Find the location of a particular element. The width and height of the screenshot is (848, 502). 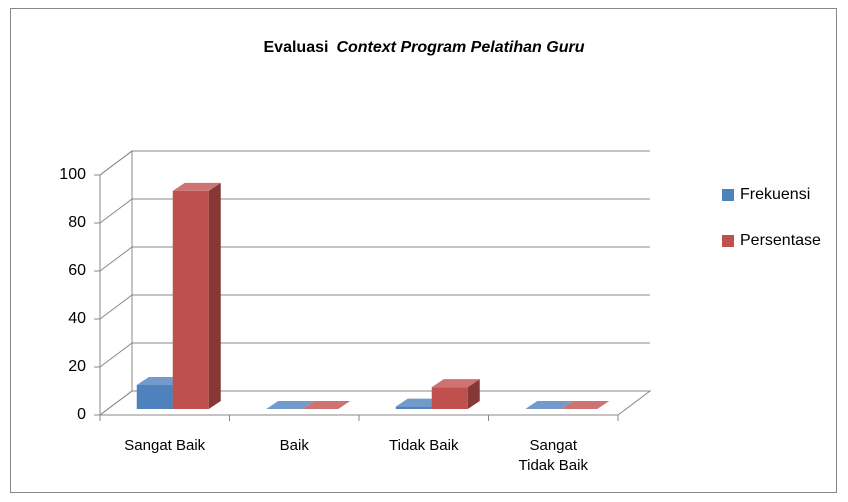

title-part: Context Program Pelatihan Guru is located at coordinates (460, 47).